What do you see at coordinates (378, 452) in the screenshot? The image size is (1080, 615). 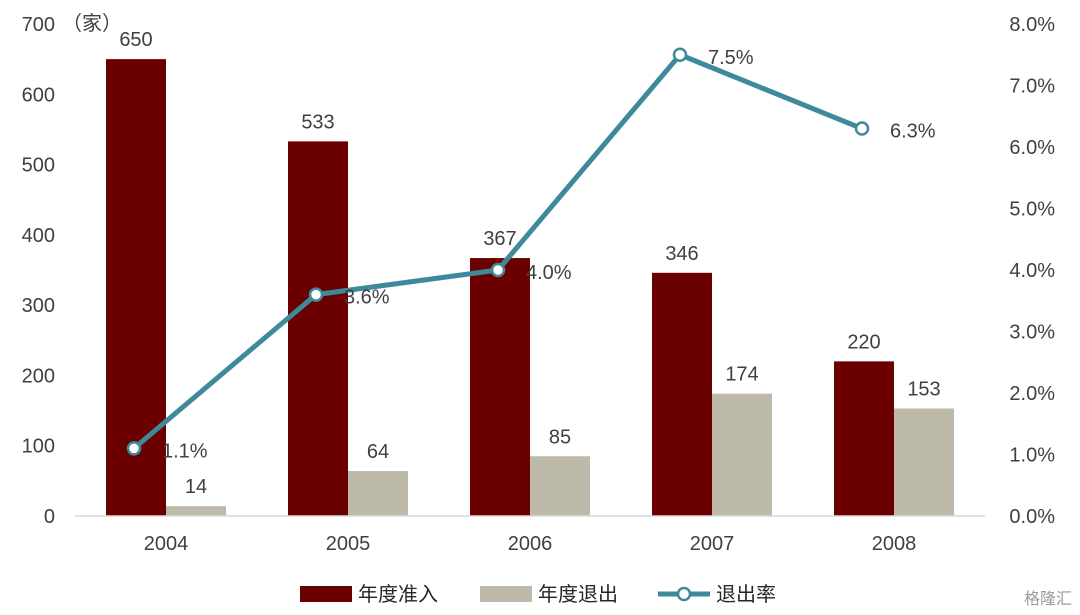 I see `bar-exit-data-label: 64` at bounding box center [378, 452].